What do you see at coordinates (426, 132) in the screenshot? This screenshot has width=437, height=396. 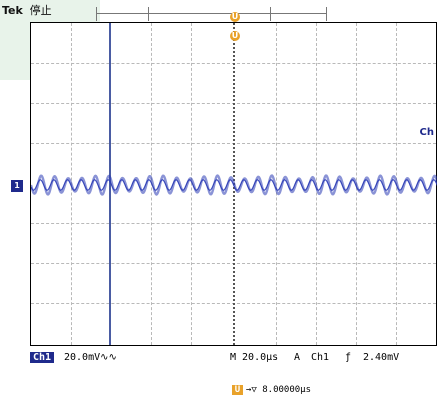 I see `channel-side-label: Ch` at bounding box center [426, 132].